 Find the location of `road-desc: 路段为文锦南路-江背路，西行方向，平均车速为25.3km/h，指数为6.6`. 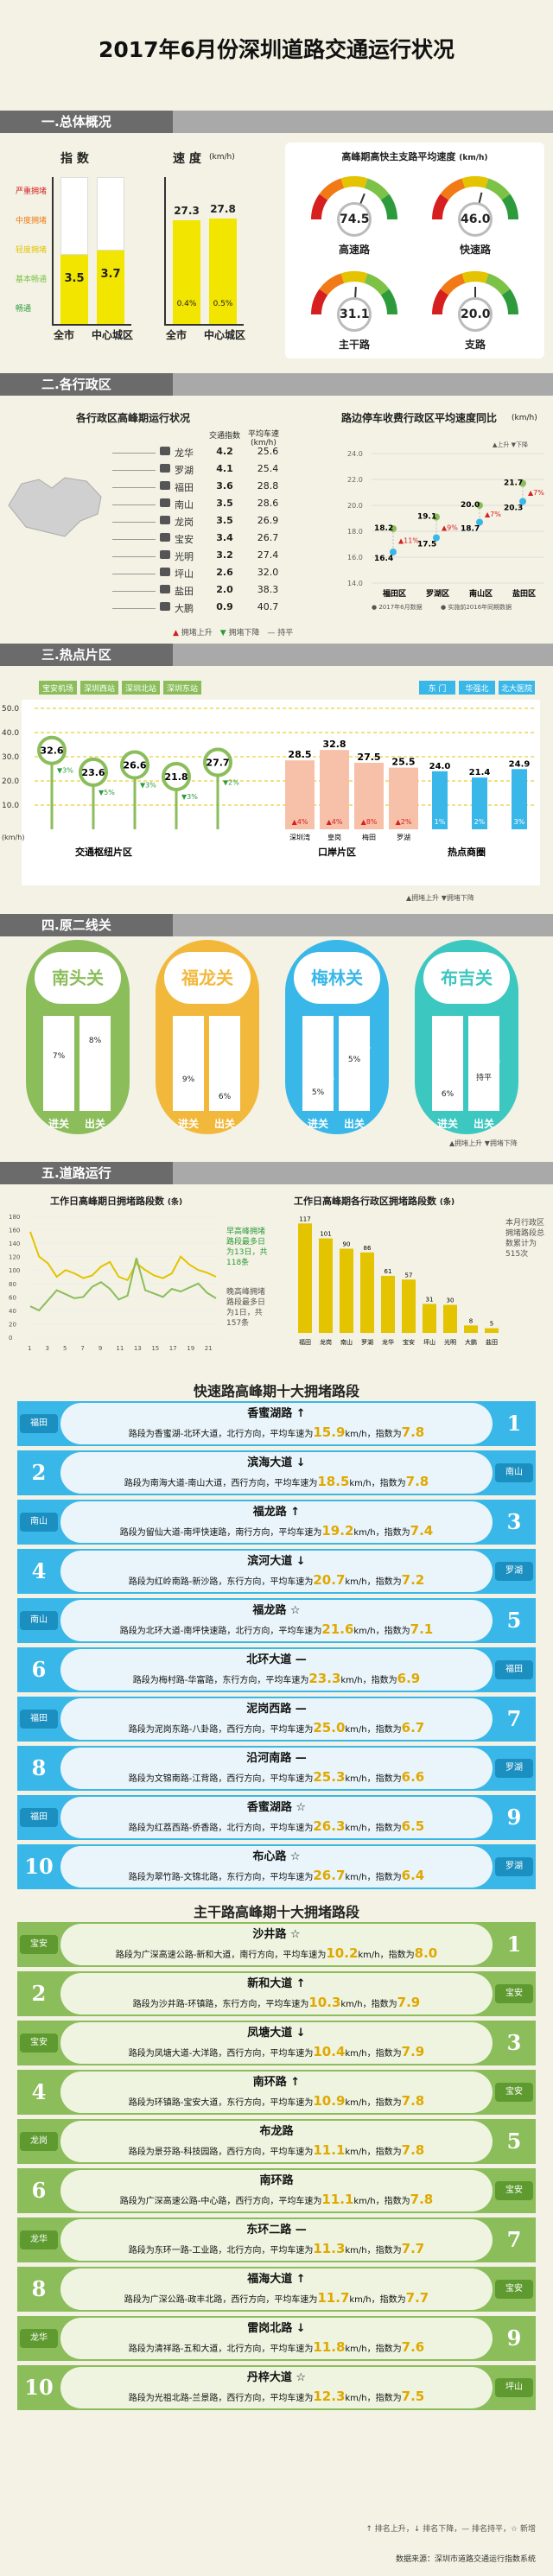

road-desc: 路段为文锦南路-江背路，西行方向，平均车速为25.3km/h，指数为6.6 is located at coordinates (276, 1777).